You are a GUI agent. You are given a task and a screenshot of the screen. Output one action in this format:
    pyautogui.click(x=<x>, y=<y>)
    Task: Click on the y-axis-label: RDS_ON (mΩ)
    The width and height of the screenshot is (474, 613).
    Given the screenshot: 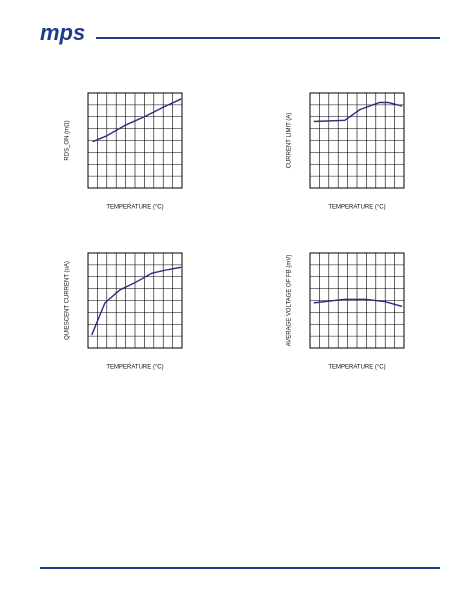 What is the action you would take?
    pyautogui.click(x=68, y=140)
    